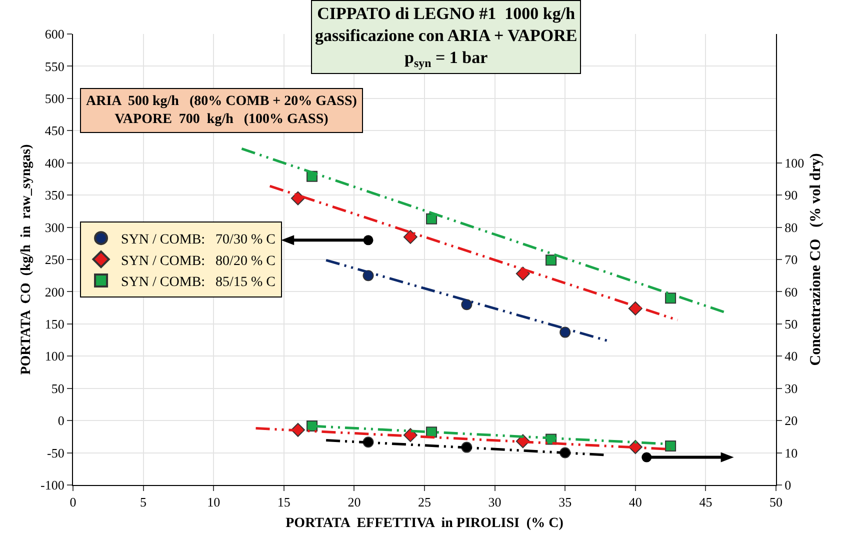  I want to click on y2-axis-title: Concentrazione CO (% vol dry), so click(816, 259).